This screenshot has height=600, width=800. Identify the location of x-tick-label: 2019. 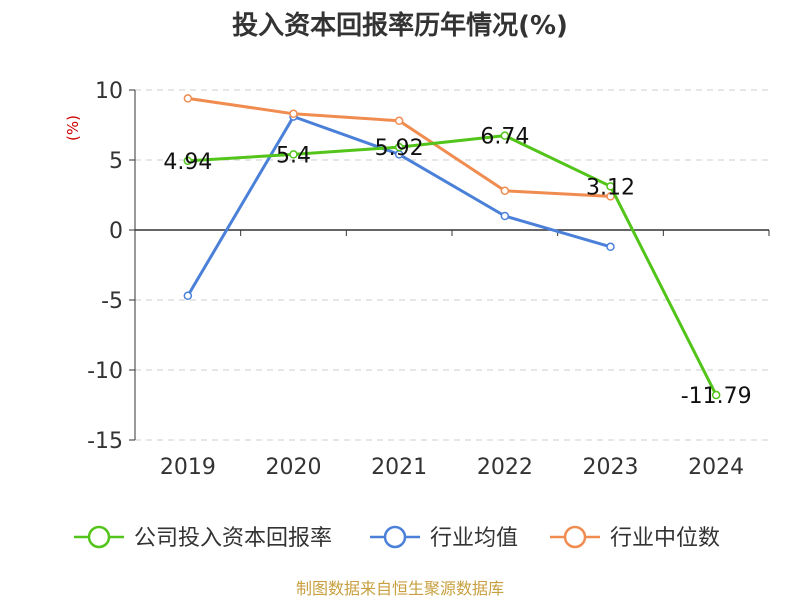
(188, 467).